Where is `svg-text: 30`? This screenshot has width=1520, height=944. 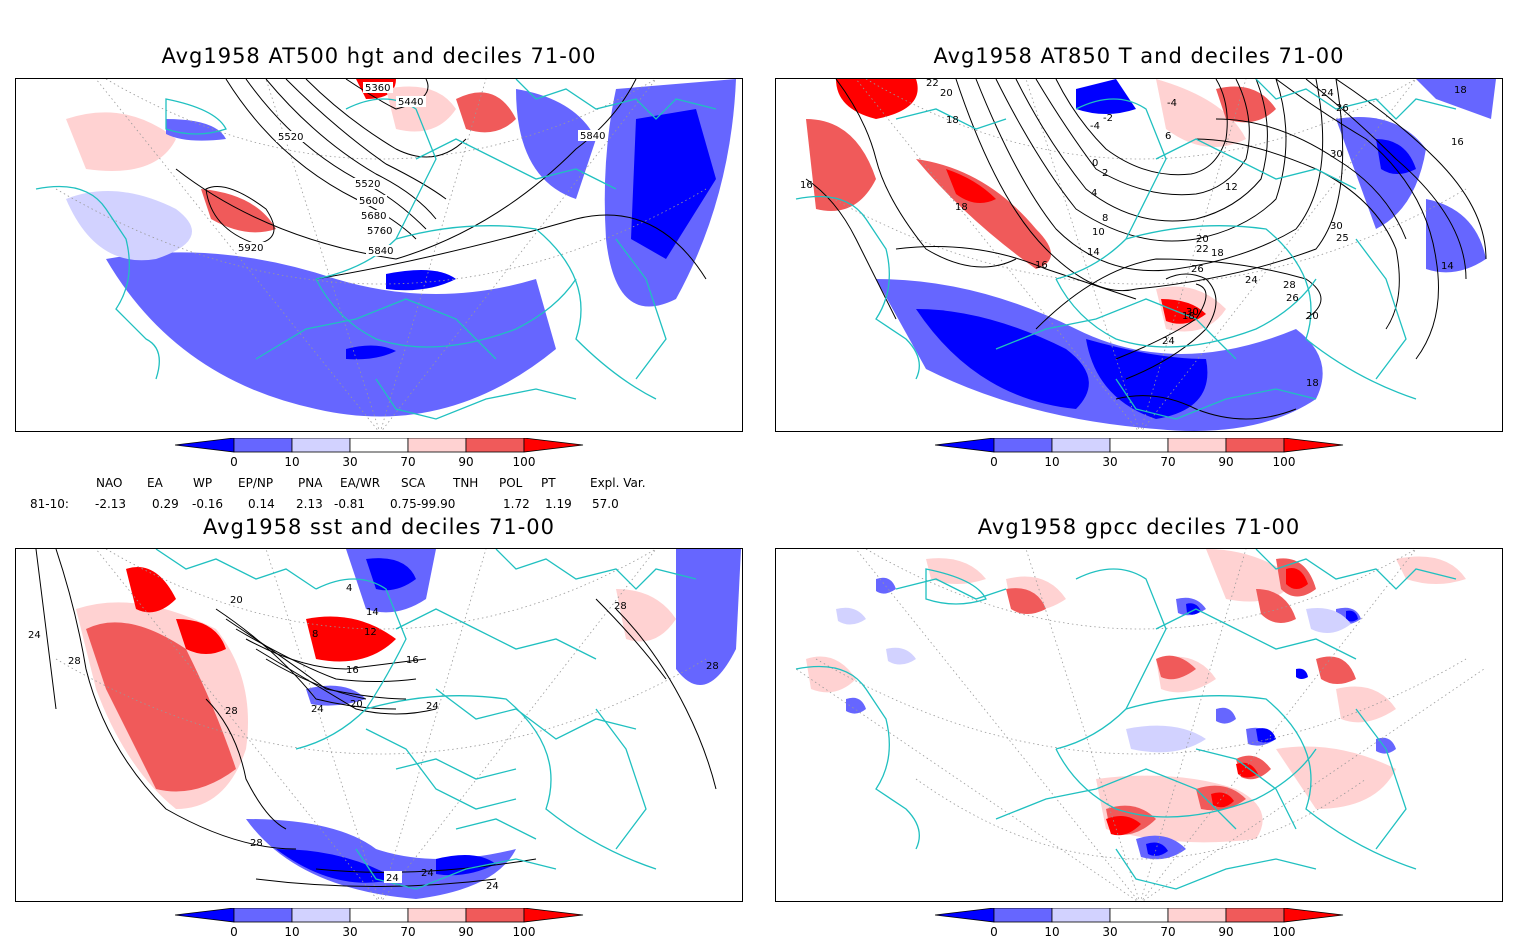 svg-text: 30 is located at coordinates (1336, 154).